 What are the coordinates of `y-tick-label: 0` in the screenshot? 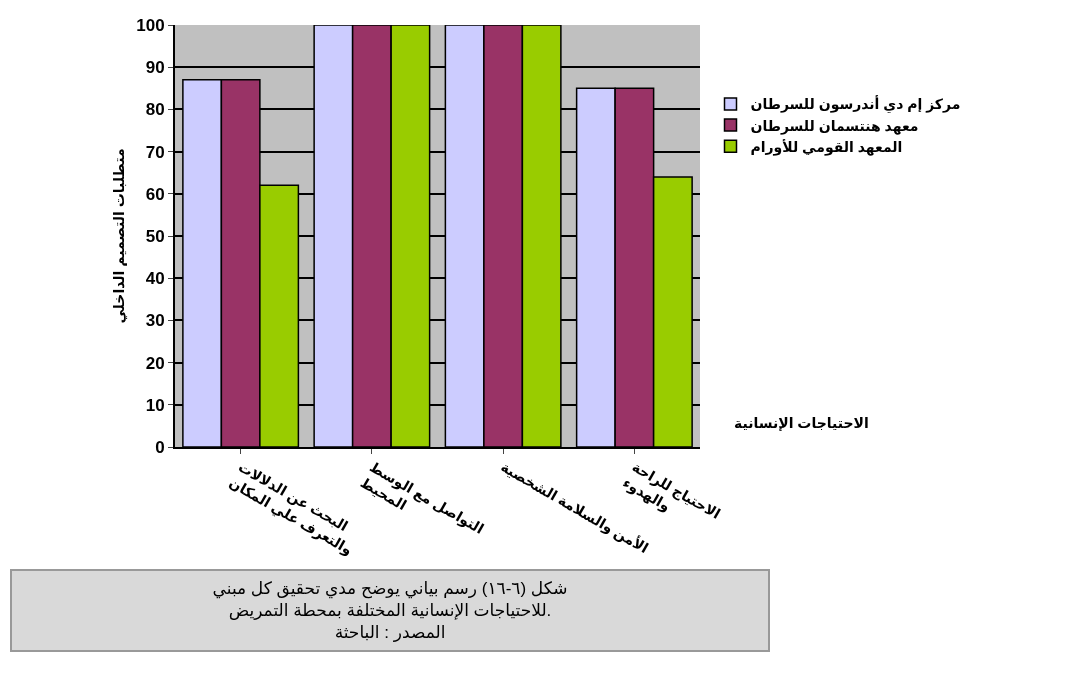 It's located at (160, 447).